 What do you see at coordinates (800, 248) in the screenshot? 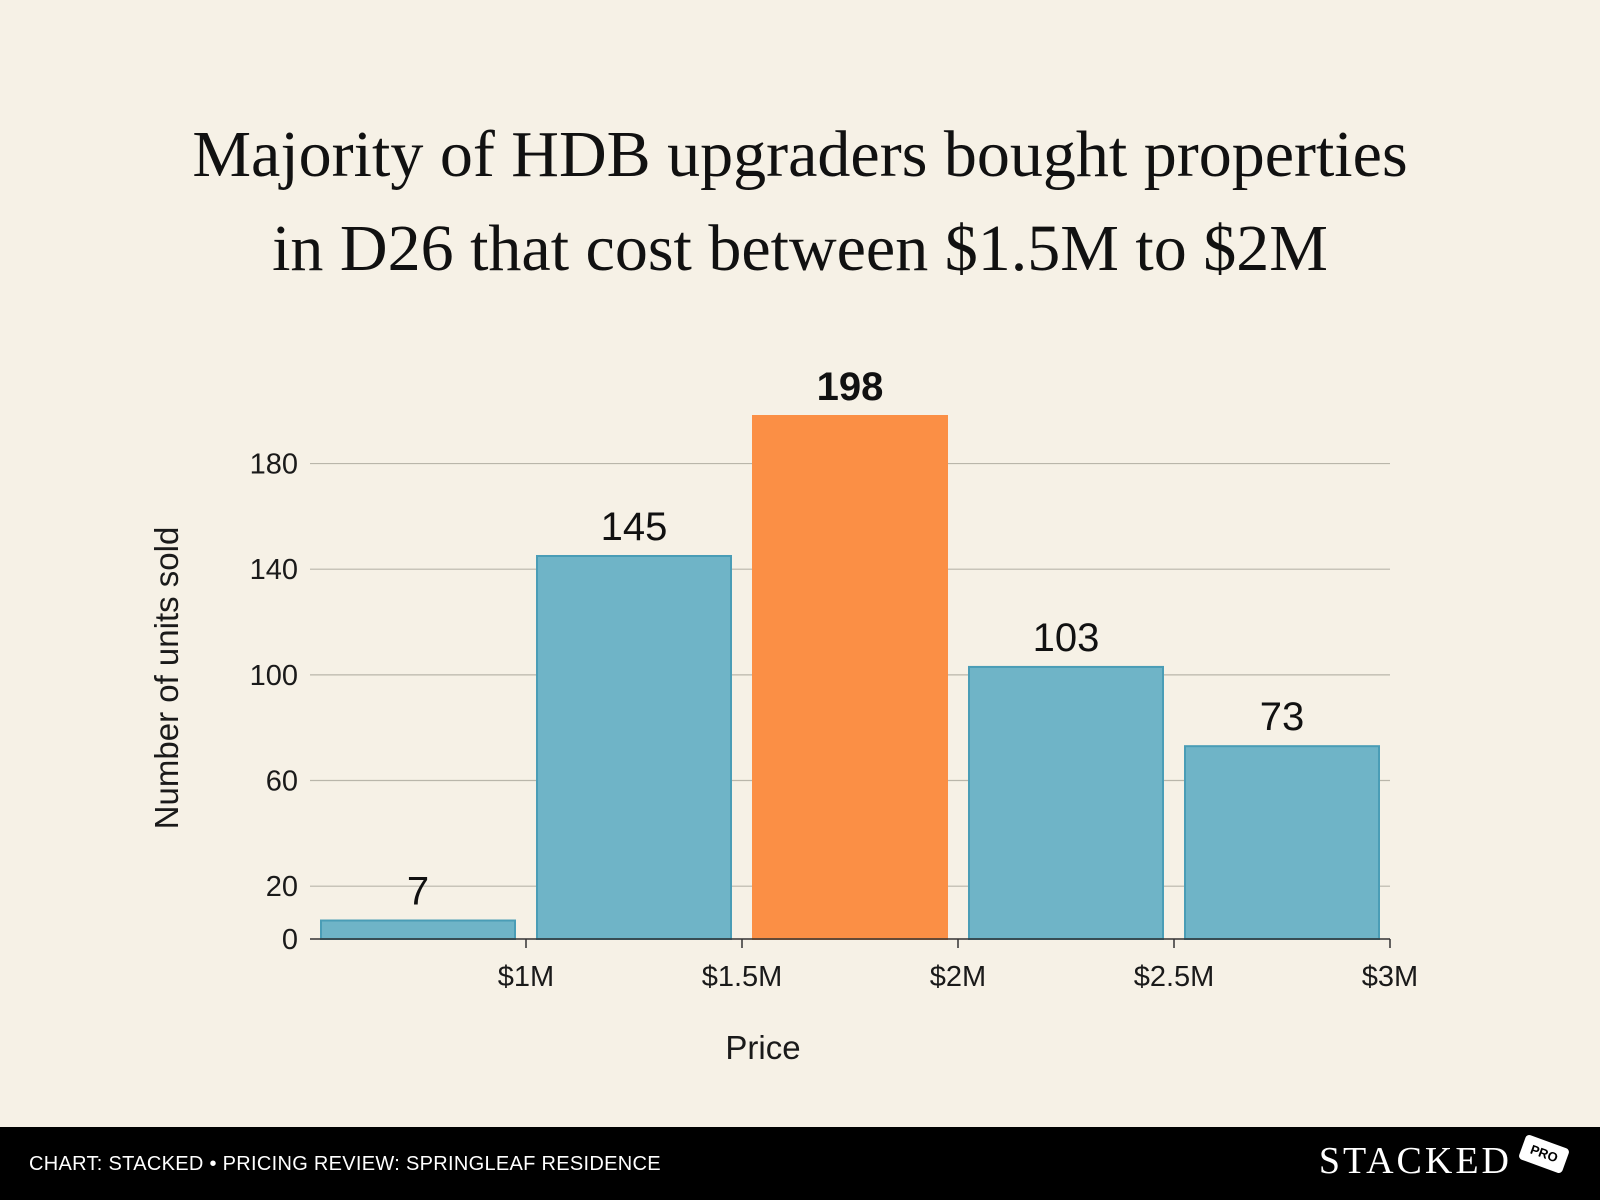
I see `chart-title-line-2: in D26 that cost between $1.5M to $2M` at bounding box center [800, 248].